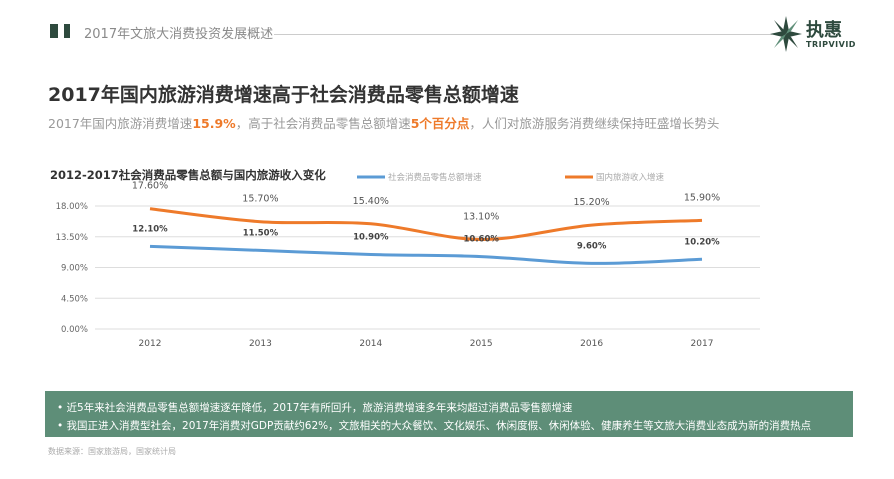 The height and width of the screenshot is (479, 894). Describe the element at coordinates (594, 123) in the screenshot. I see `subtitle-text: ，人们对旅游服务消费继续保持旺盛增长势头` at that location.